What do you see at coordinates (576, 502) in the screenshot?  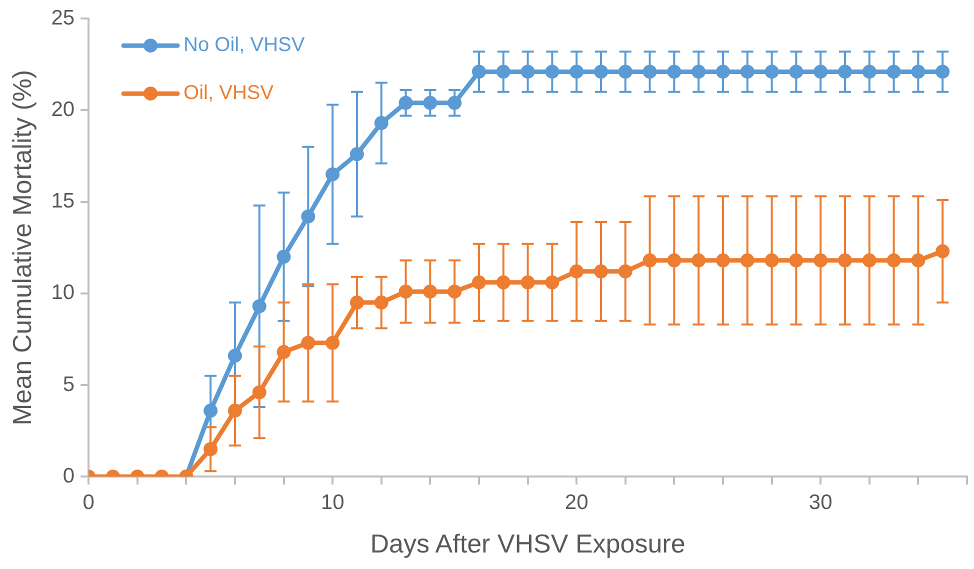 I see `x-tick-label: 20` at bounding box center [576, 502].